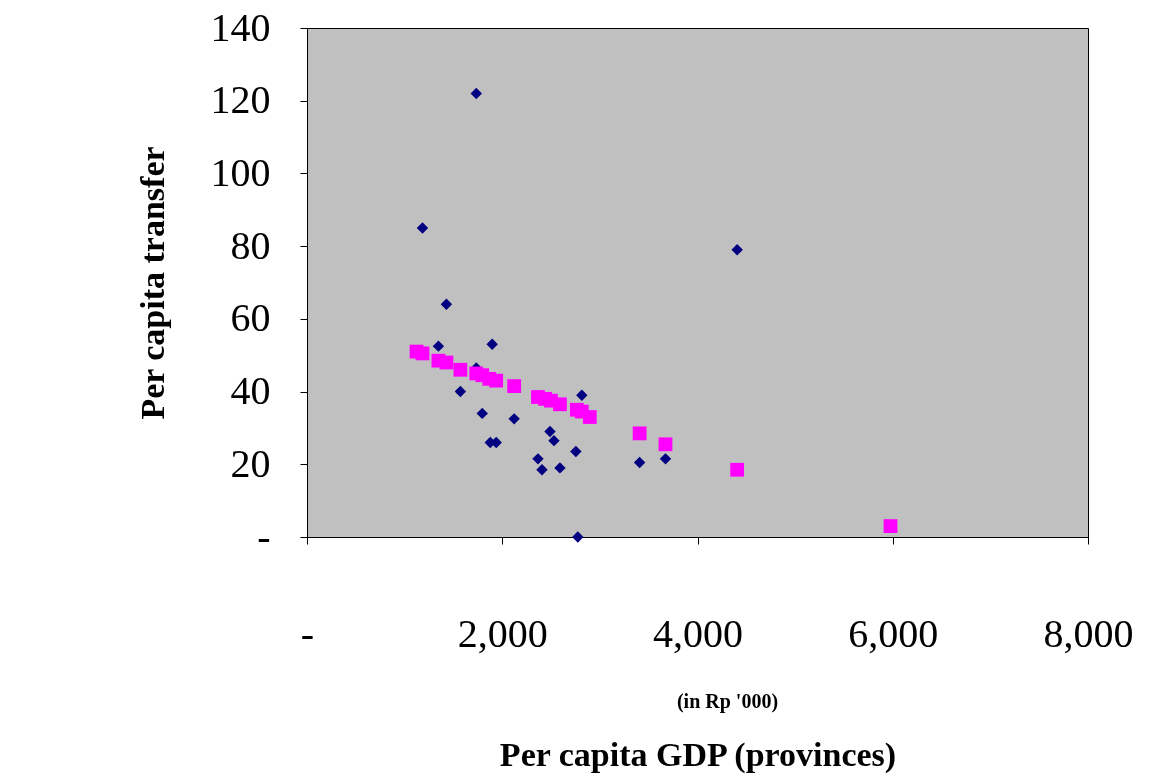 The image size is (1159, 783). I want to click on x-axis-title: Per capita GDP (provinces), so click(698, 754).